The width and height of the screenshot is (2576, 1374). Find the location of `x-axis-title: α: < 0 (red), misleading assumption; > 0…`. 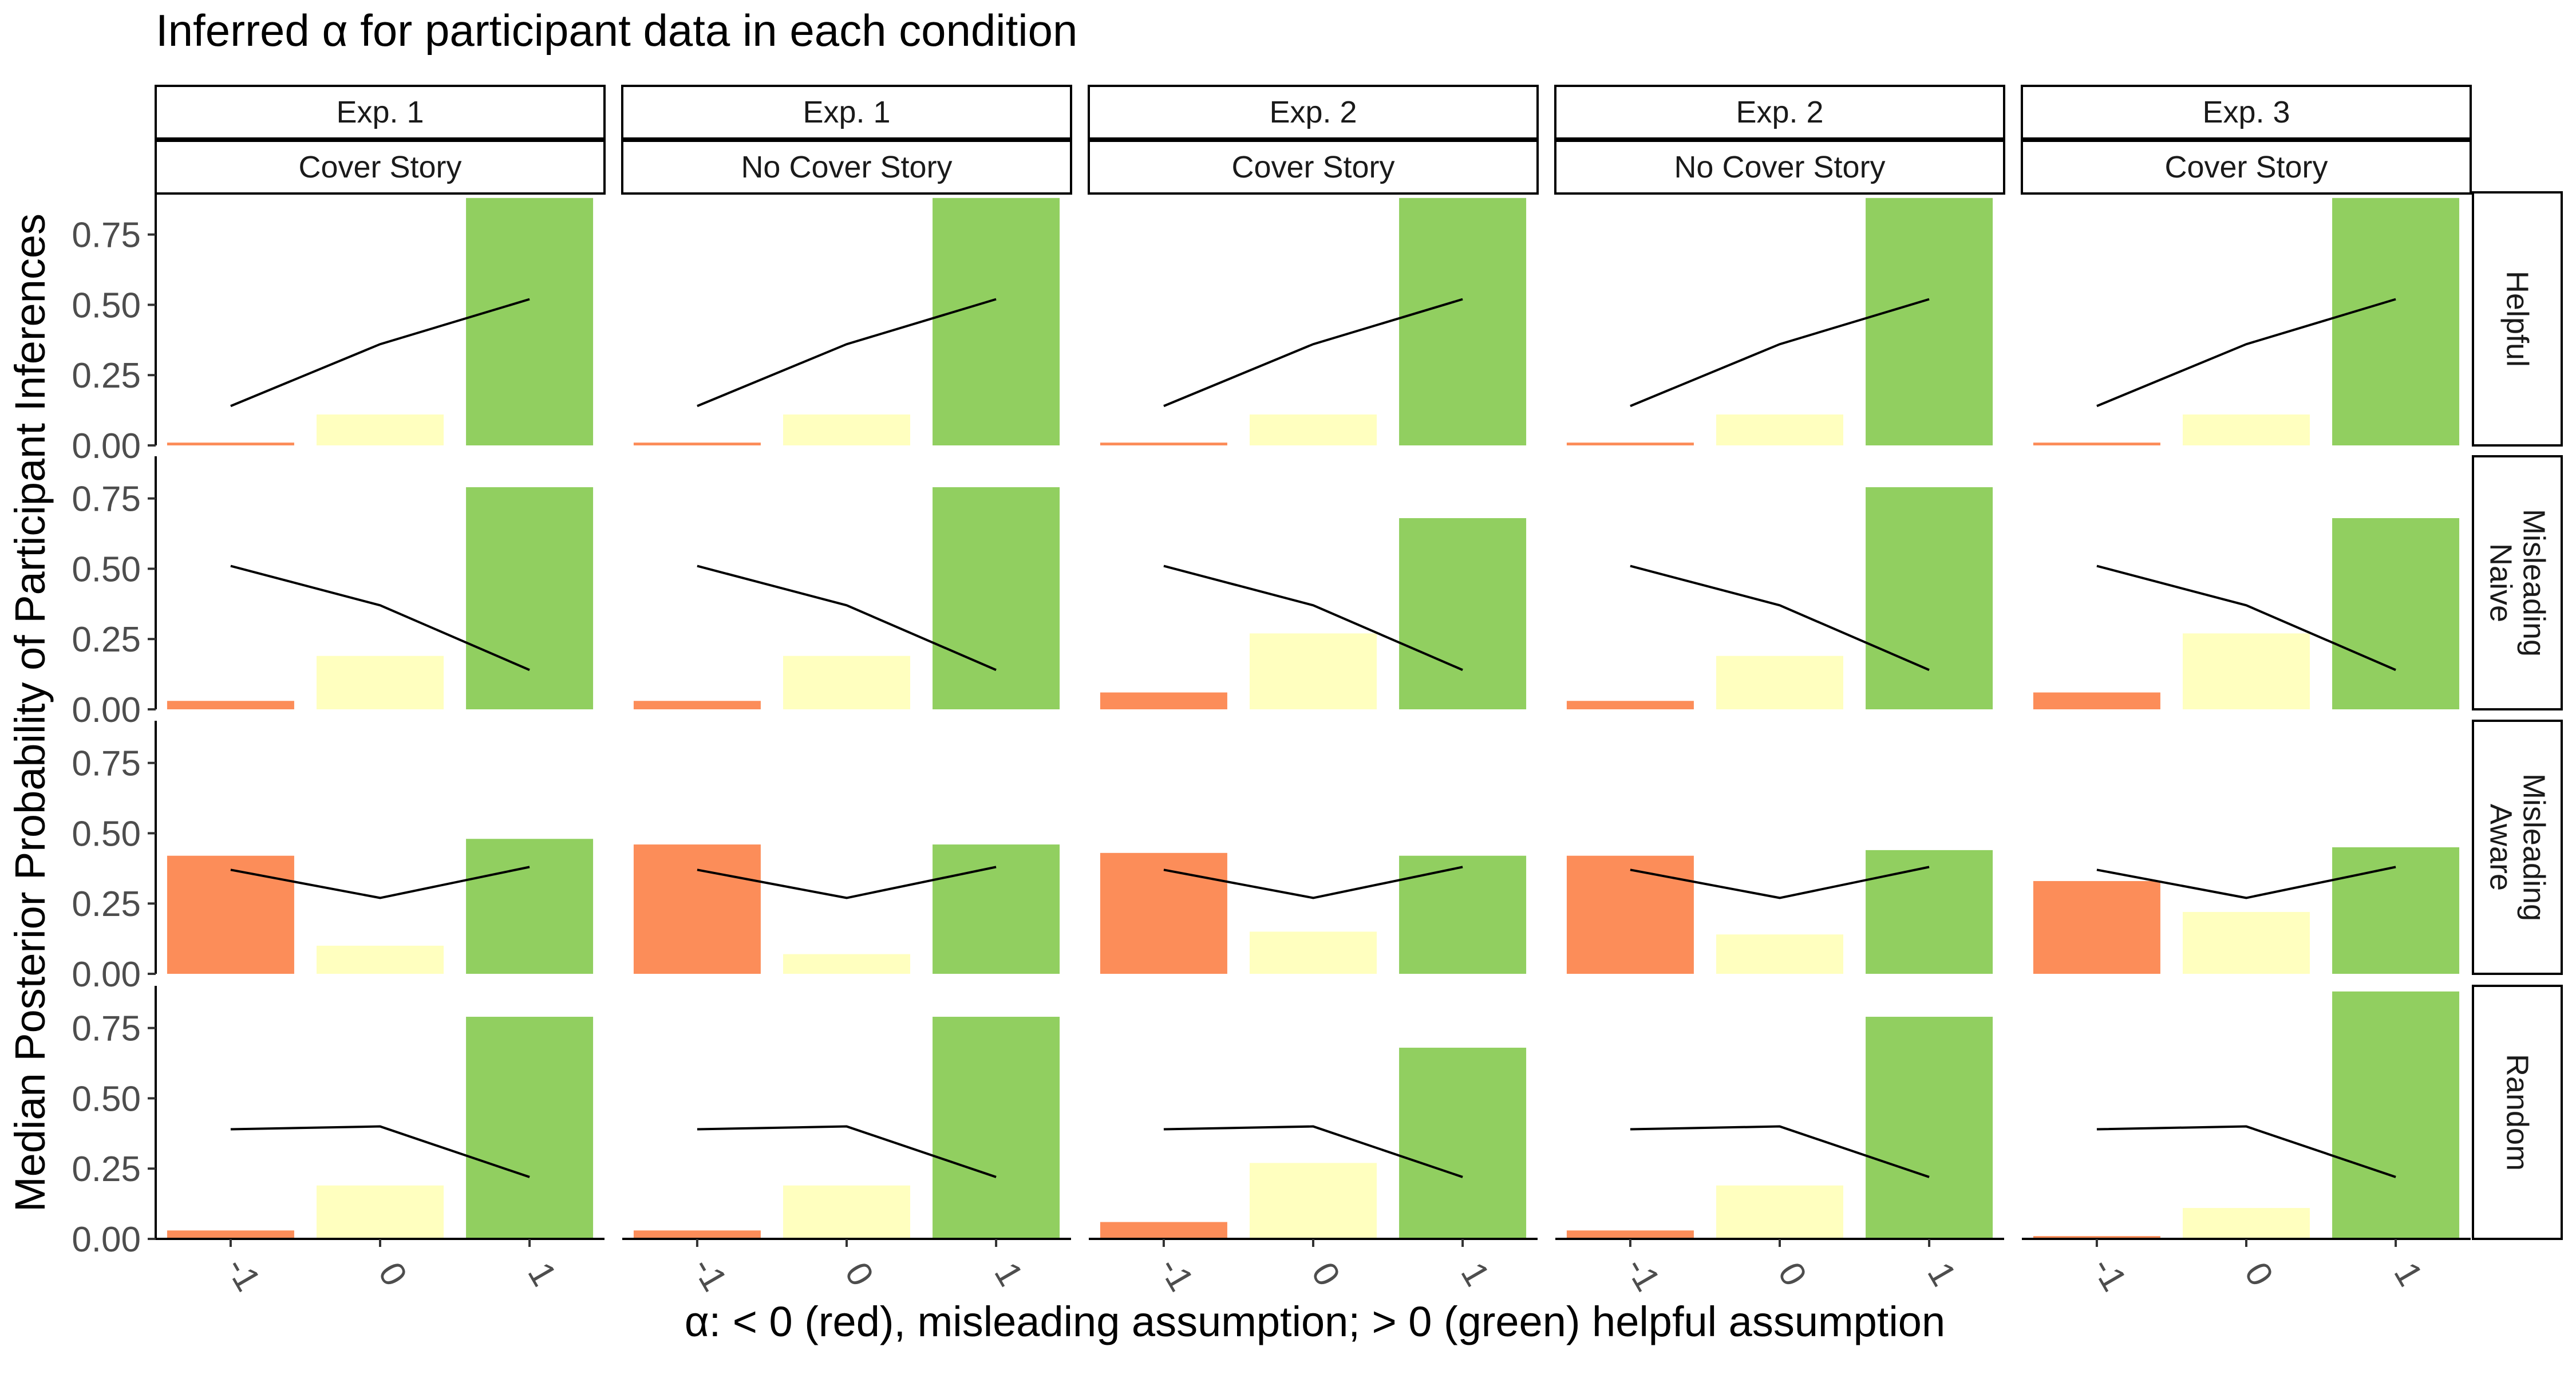

x-axis-title: α: < 0 (red), misleading assumption; > 0… is located at coordinates (1315, 1322).